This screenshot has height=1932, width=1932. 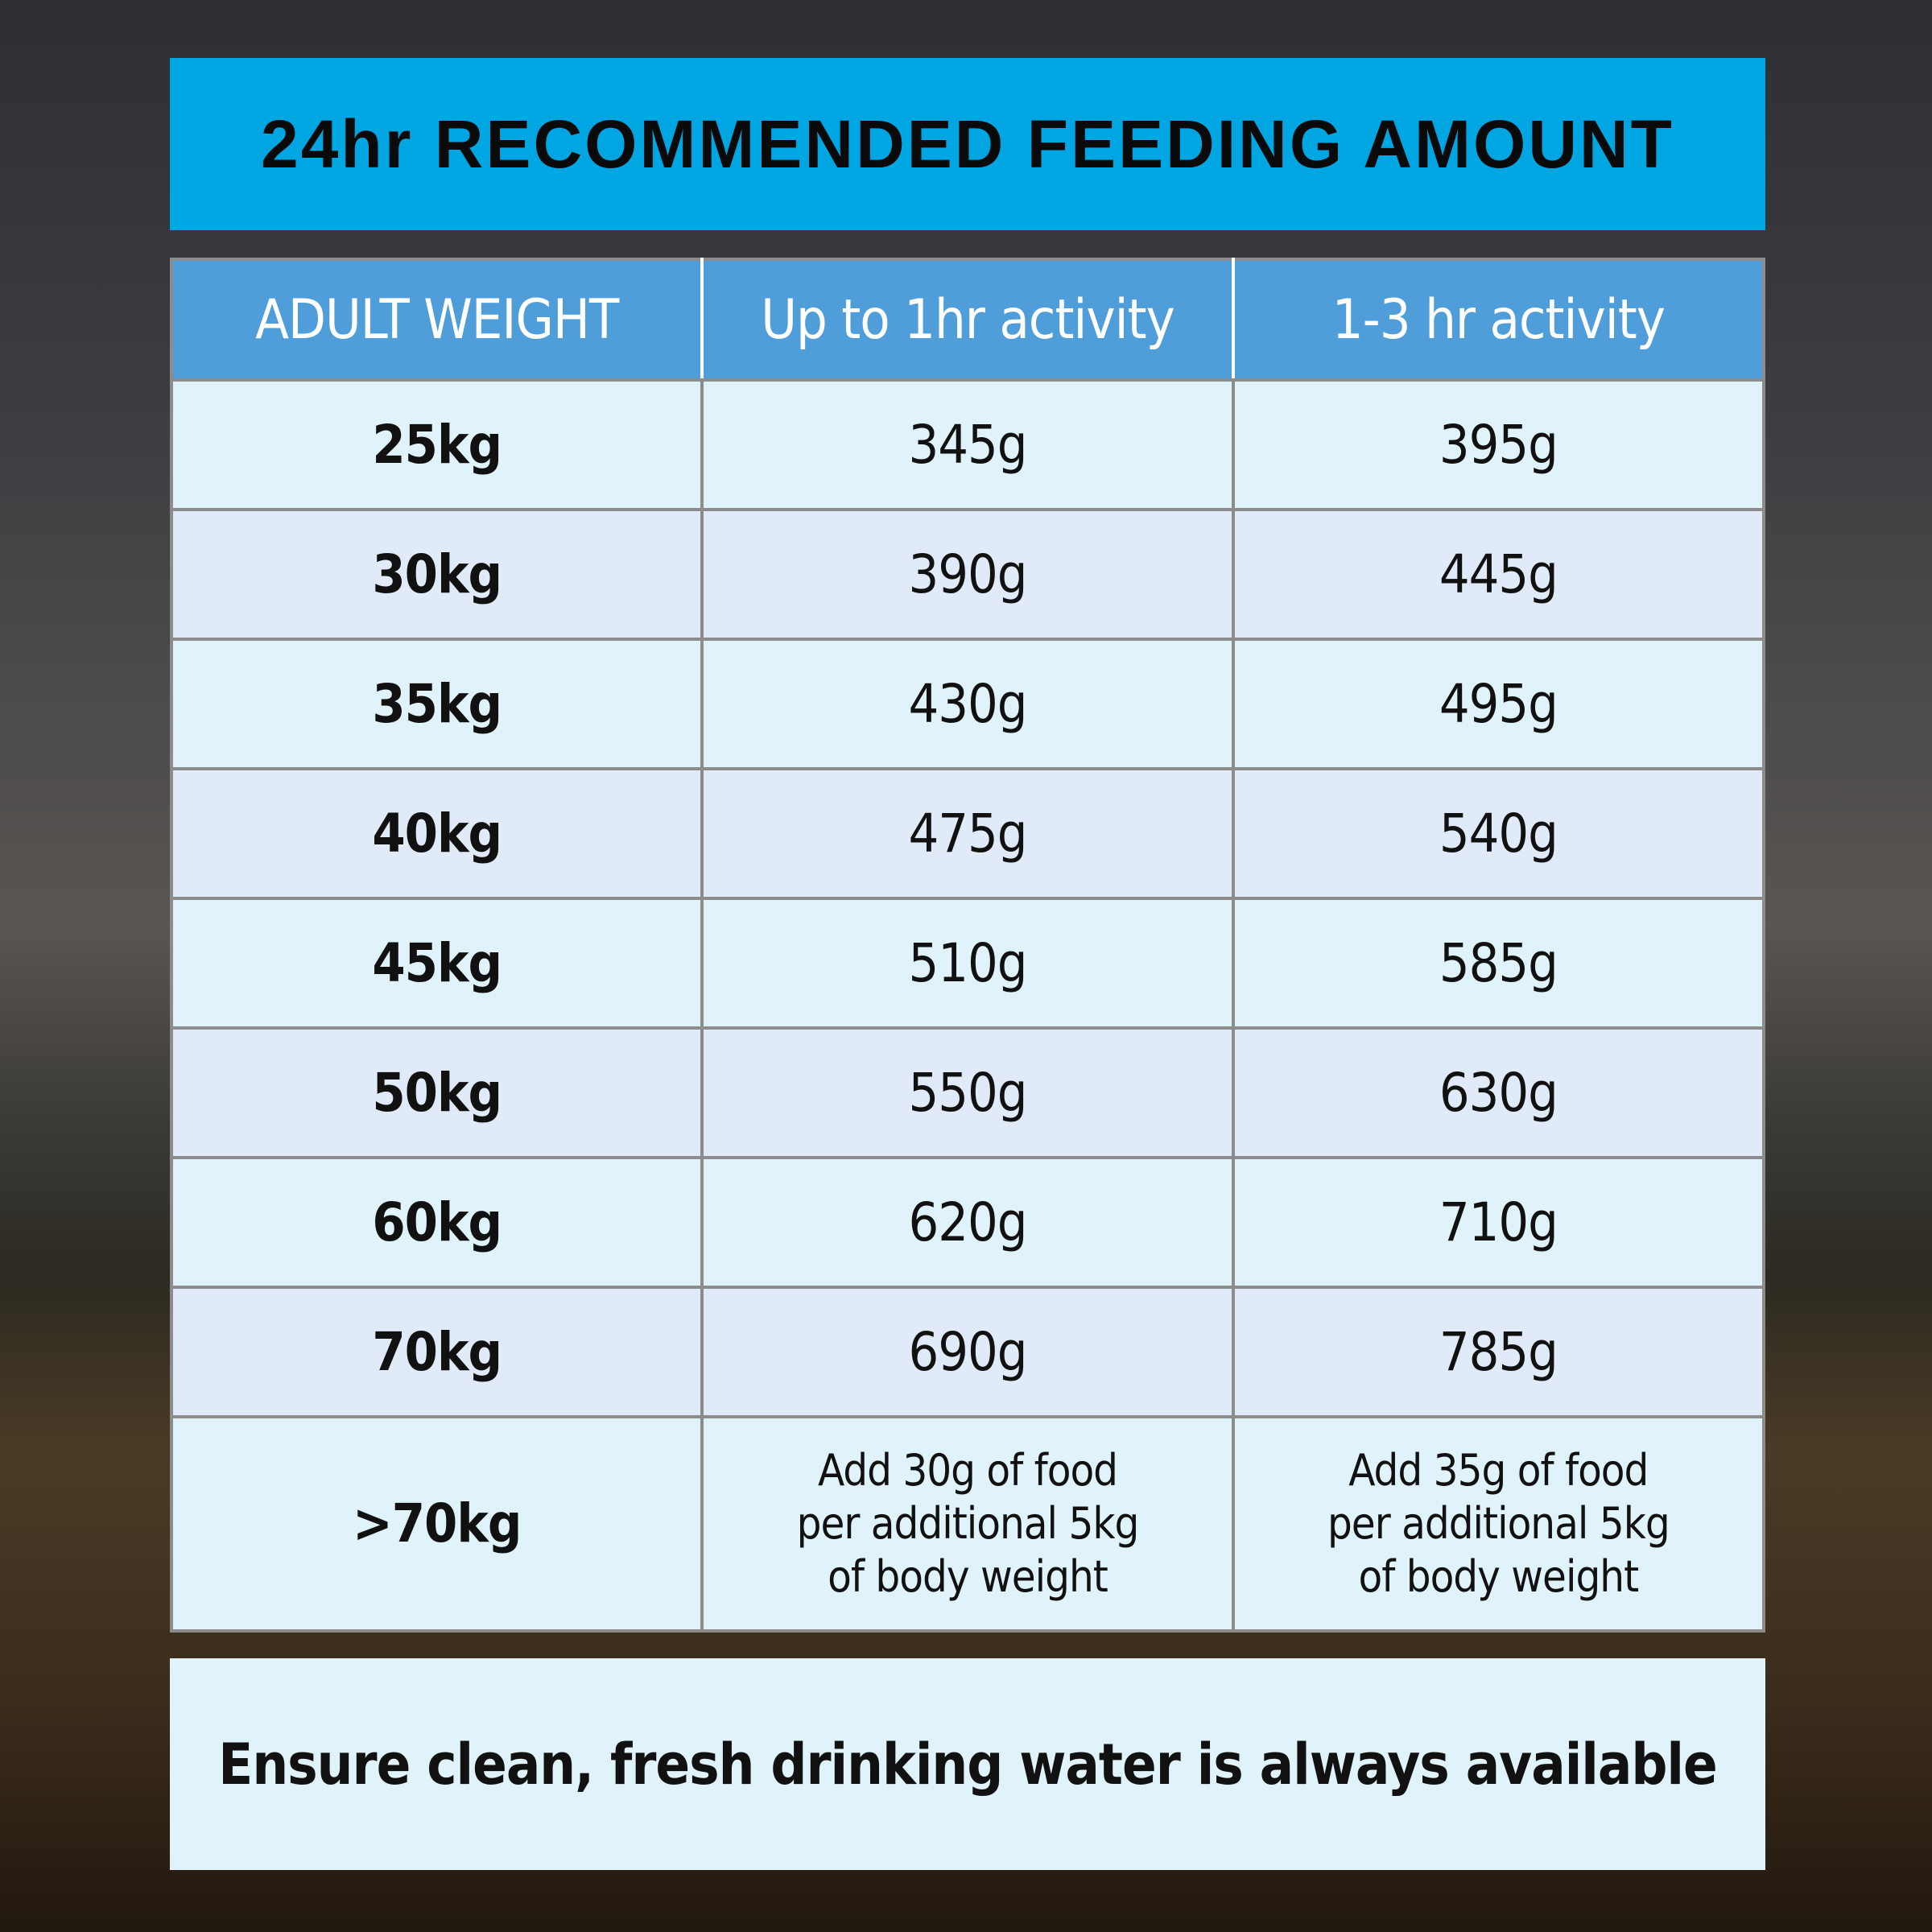 I want to click on cell-1-3hr: 710g, so click(x=1498, y=1222).